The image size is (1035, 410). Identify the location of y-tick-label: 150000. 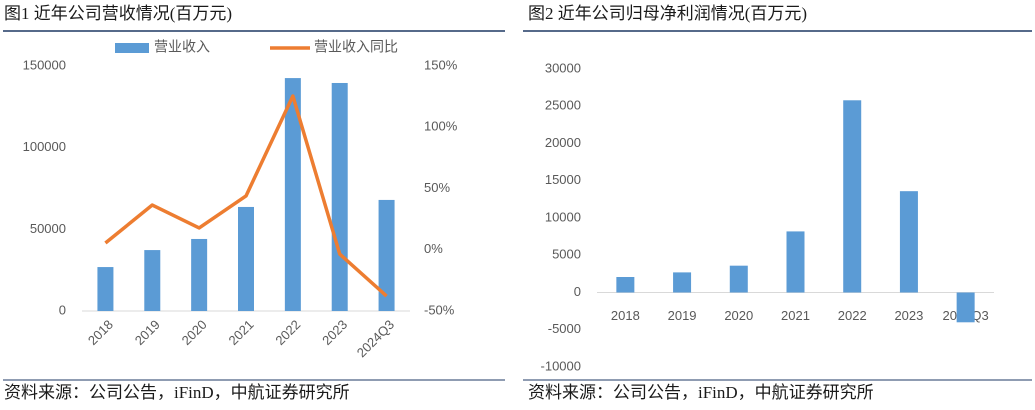
(44, 64).